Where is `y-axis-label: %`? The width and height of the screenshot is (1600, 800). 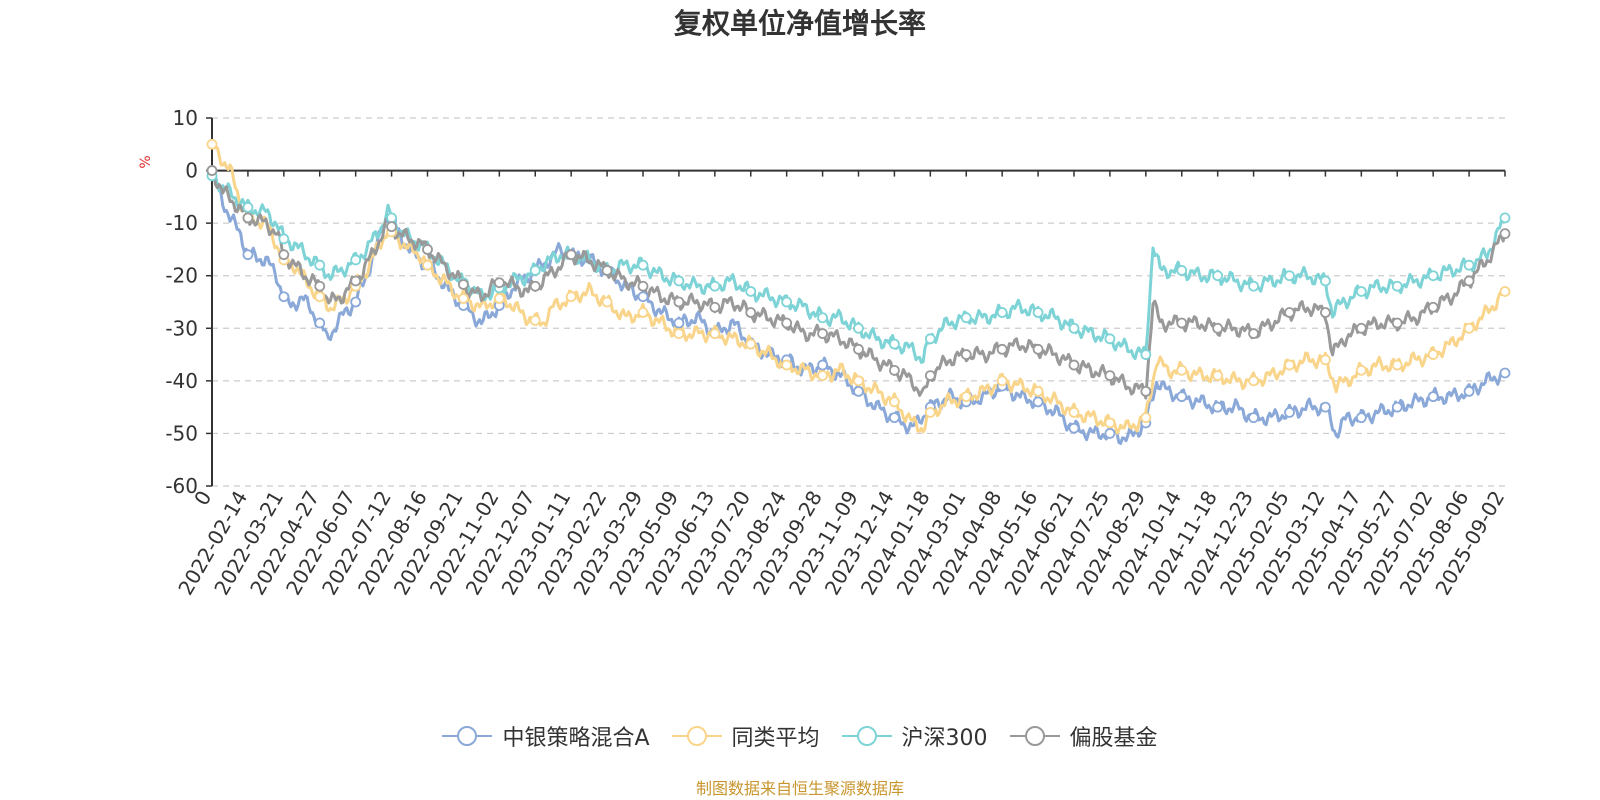
y-axis-label: % is located at coordinates (146, 161).